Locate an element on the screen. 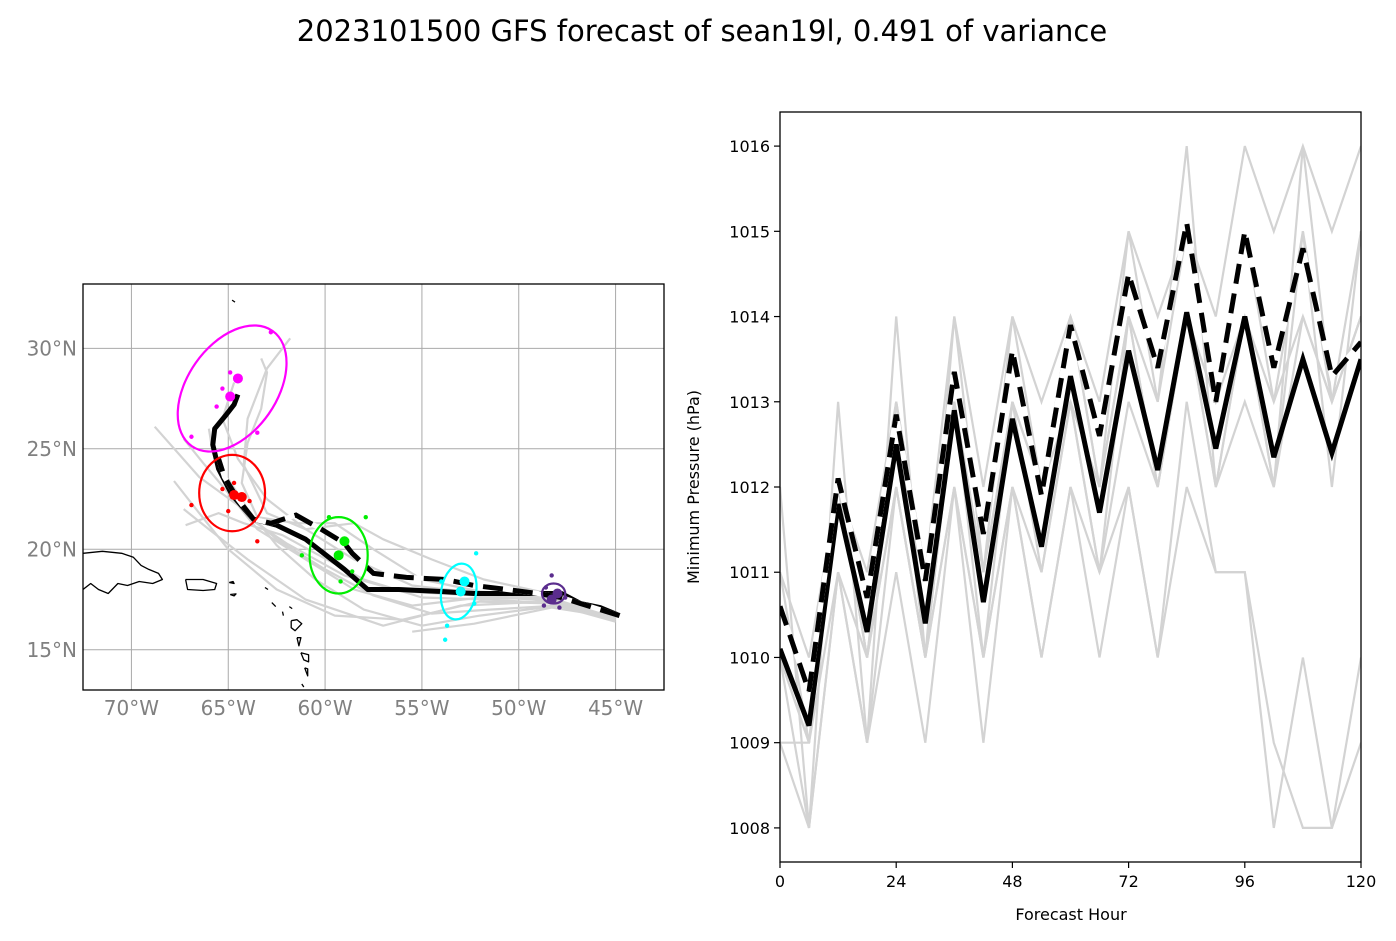 The width and height of the screenshot is (1396, 941). pressure-x-tick-label: 24 is located at coordinates (896, 881).